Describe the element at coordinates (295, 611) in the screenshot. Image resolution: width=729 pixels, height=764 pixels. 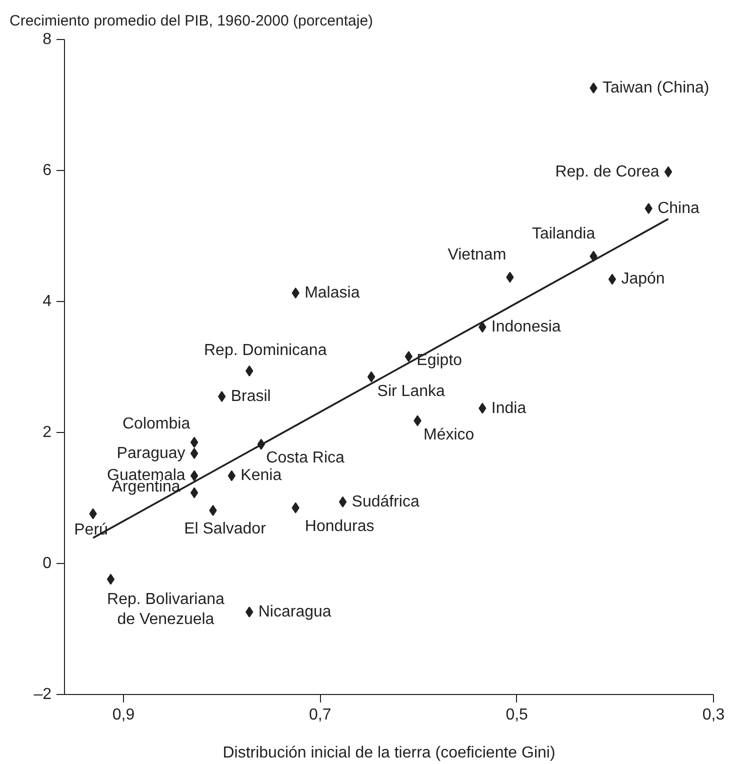
I see `annotation: Nicaragua` at that location.